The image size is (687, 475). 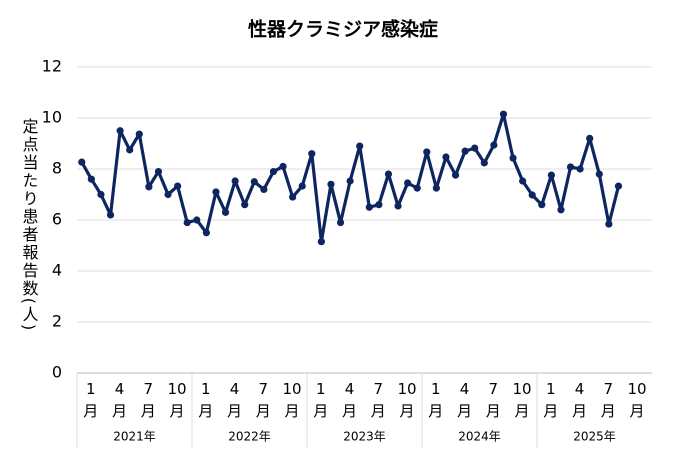 What do you see at coordinates (249, 437) in the screenshot?
I see `year-label: 2022年` at bounding box center [249, 437].